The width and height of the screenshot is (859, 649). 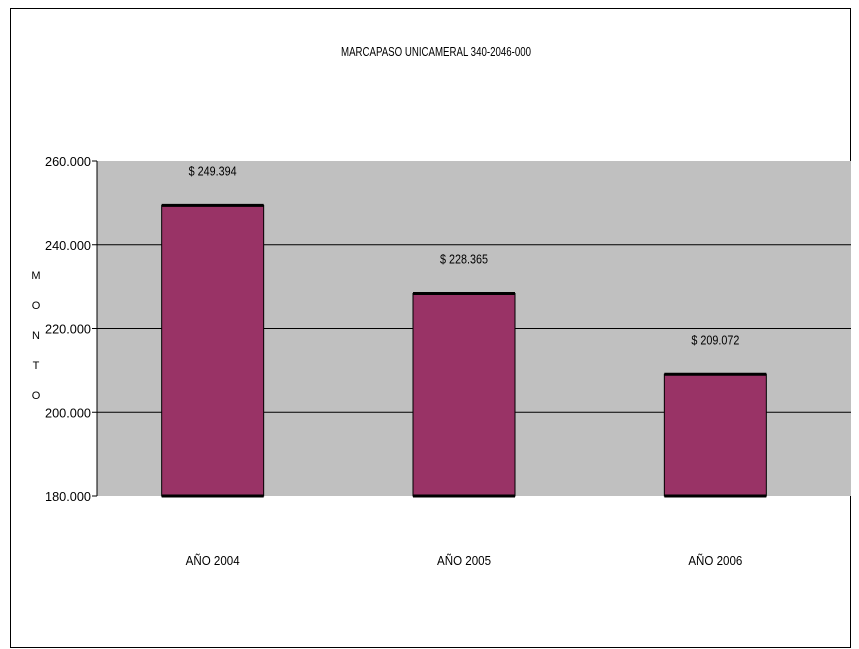 I want to click on y-tick-label: 260.000, so click(x=68, y=161).